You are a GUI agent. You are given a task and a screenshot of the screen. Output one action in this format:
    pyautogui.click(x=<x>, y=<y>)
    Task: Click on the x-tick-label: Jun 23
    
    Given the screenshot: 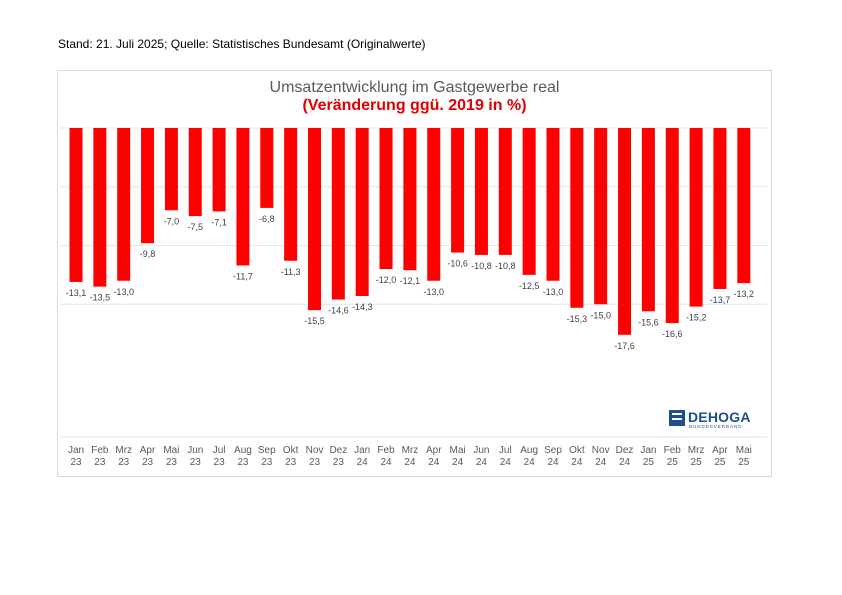 What is the action you would take?
    pyautogui.click(x=195, y=456)
    